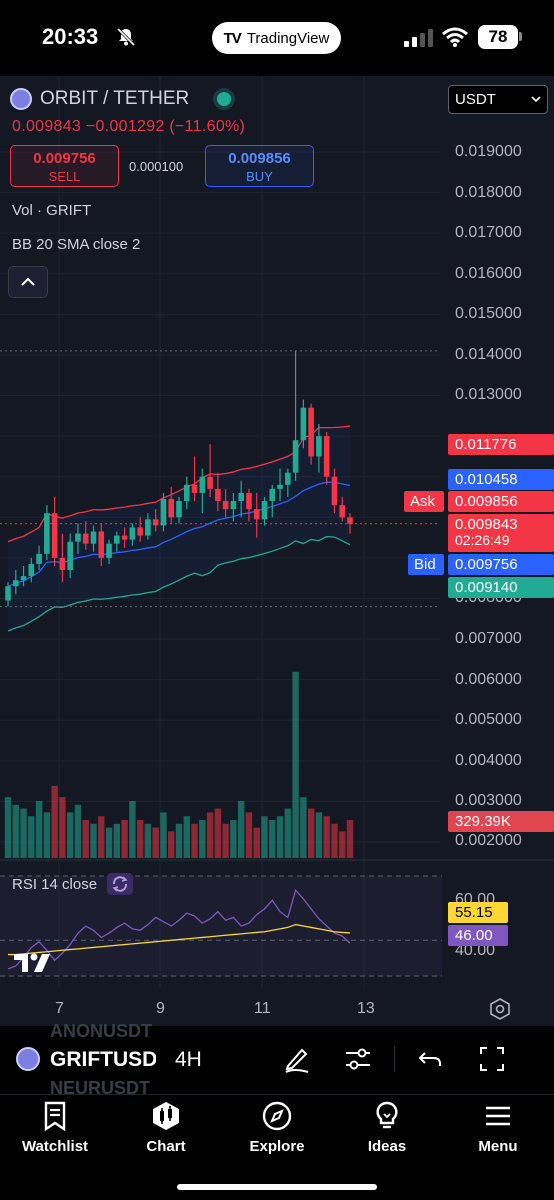 The image size is (554, 1200). I want to click on drawing-pen-icon, so click(297, 1059).